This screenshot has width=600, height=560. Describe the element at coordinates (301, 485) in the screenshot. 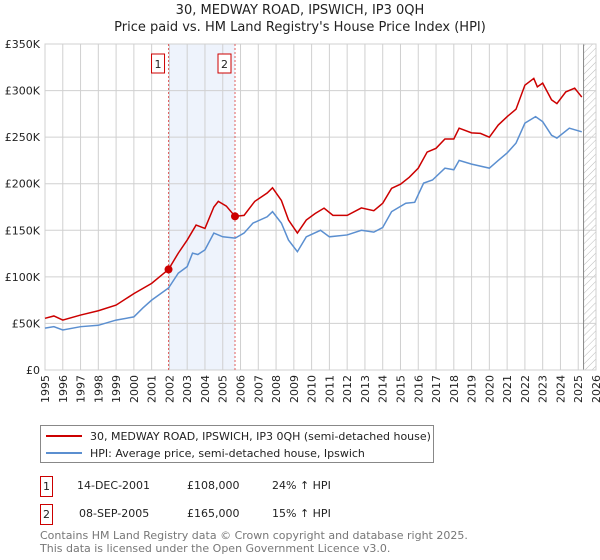

I see `transaction-hpi: 24% ↑ HPI` at that location.